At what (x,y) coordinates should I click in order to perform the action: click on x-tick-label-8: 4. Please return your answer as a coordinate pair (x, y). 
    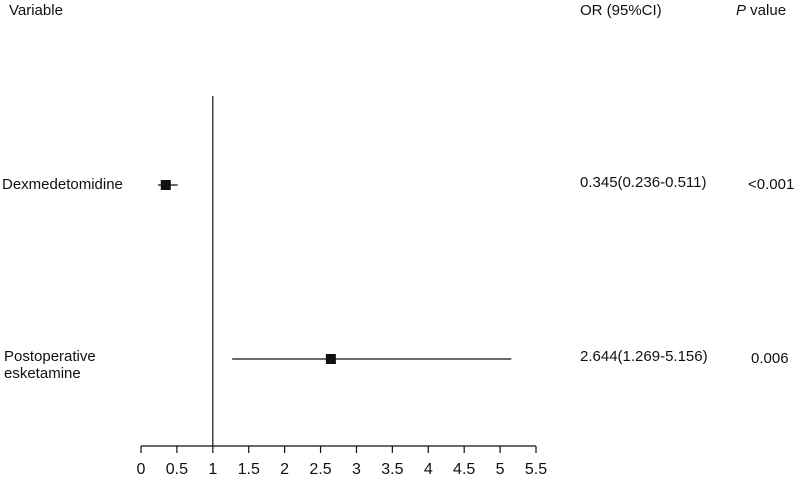
    Looking at the image, I should click on (428, 469).